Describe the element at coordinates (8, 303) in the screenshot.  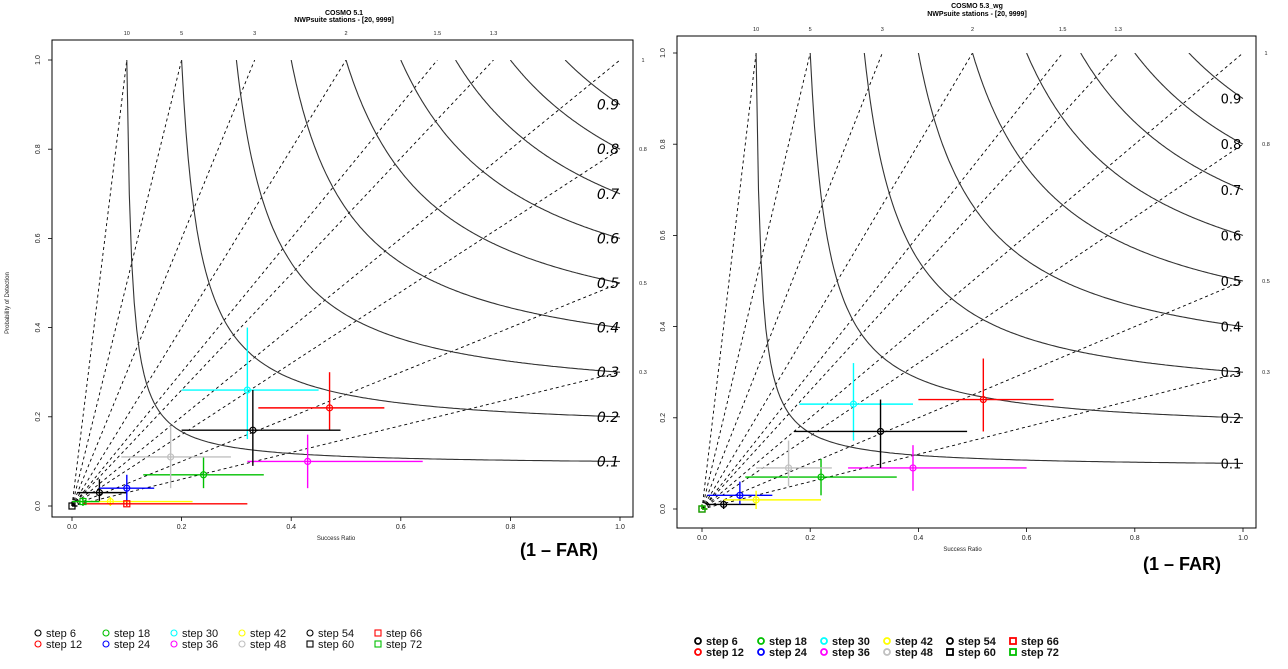
I see `y-axis-label: Probability of Detection` at that location.